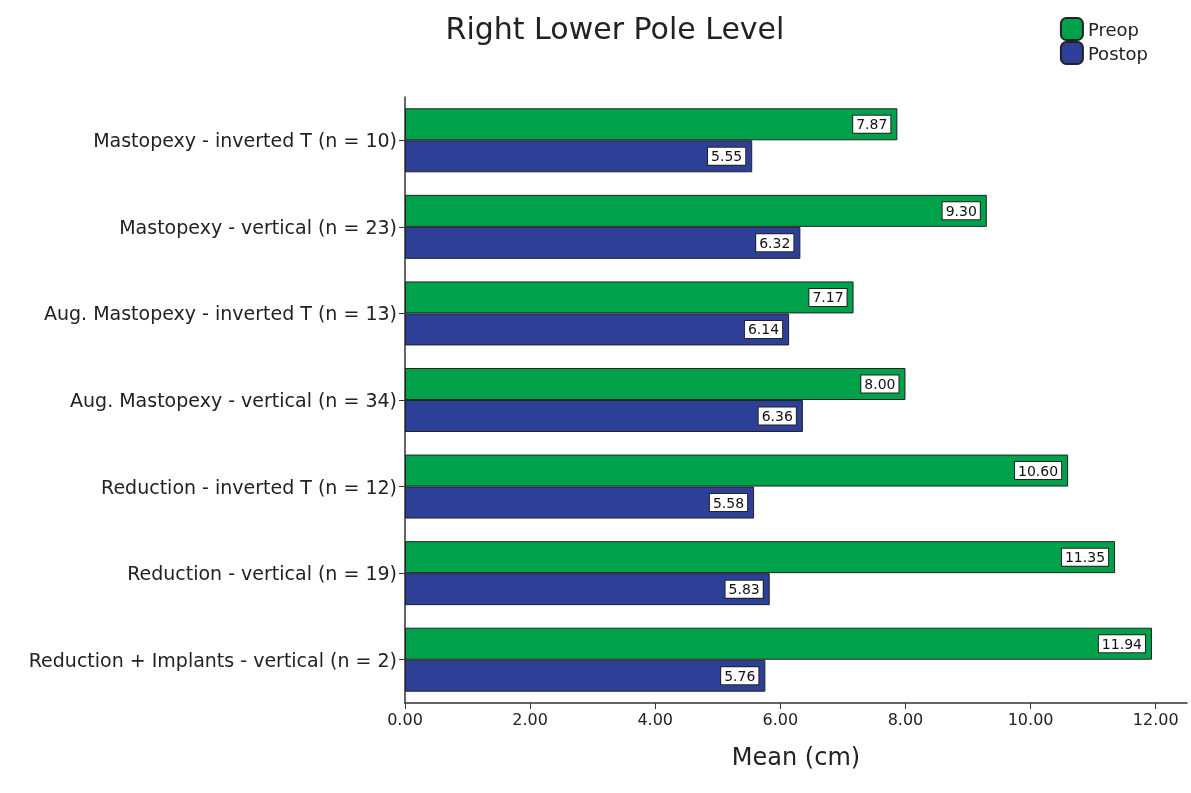 Image resolution: width=1191 pixels, height=793 pixels. I want to click on data-label: 5.55, so click(727, 156).